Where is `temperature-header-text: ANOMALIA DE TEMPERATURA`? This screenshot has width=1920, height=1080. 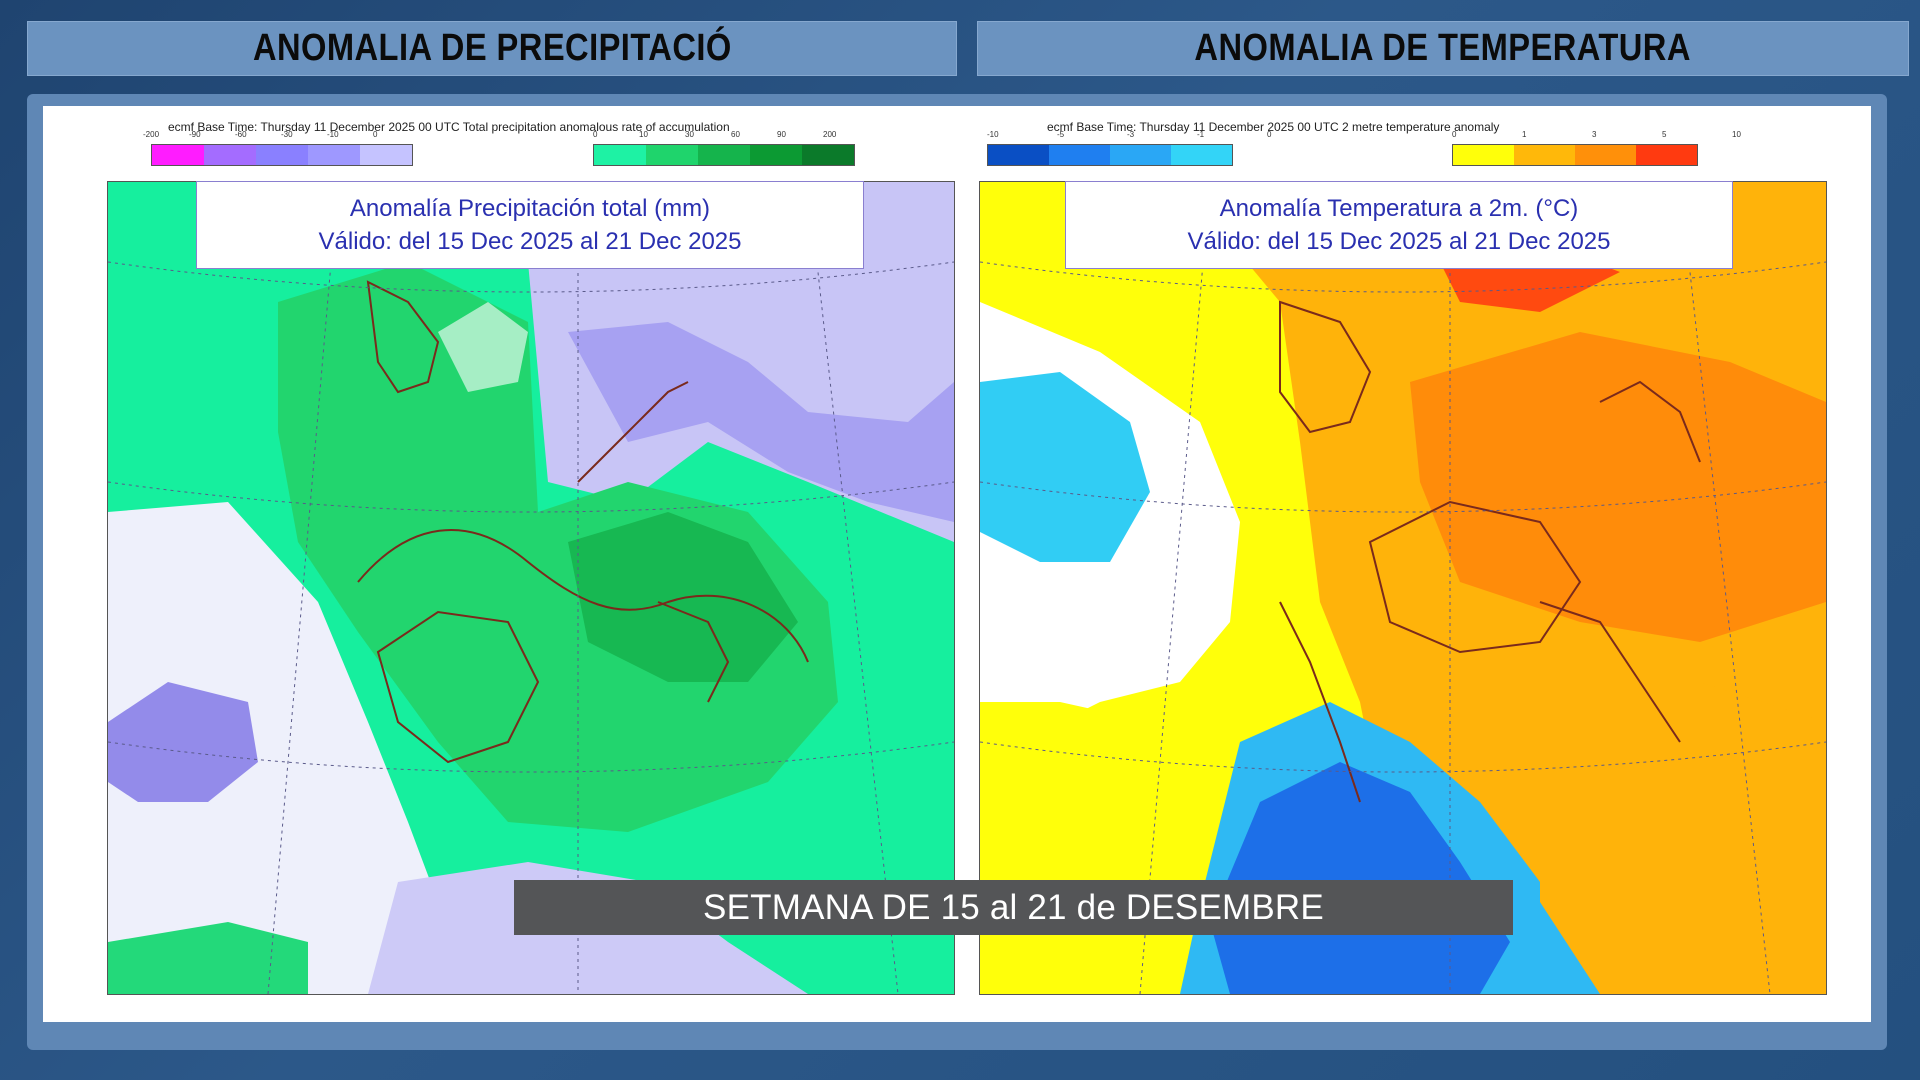
temperature-header-text: ANOMALIA DE TEMPERATURA is located at coordinates (1443, 48).